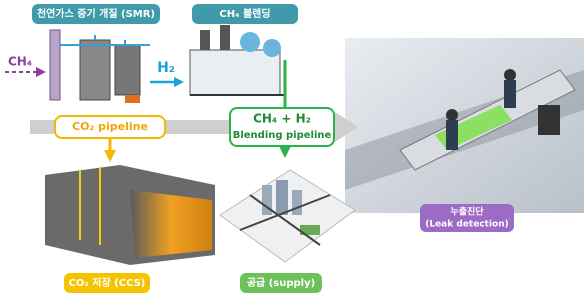 The height and width of the screenshot is (298, 584). I want to click on smr-label: 천연가스 증기 개질 (SMR), so click(96, 13).